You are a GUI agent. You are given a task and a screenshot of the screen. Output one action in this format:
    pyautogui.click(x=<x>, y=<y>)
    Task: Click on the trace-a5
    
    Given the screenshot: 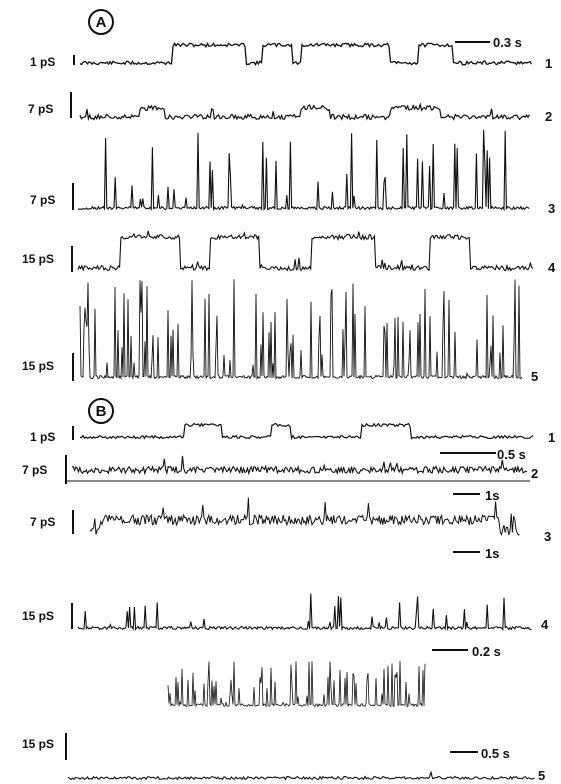 What is the action you would take?
    pyautogui.click(x=301, y=330)
    